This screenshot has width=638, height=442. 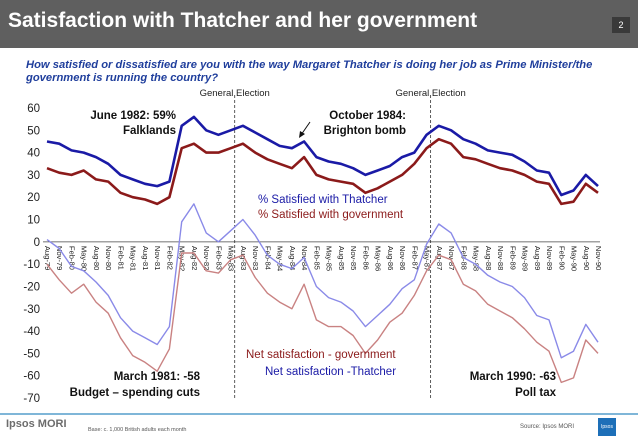 I want to click on x-tick-label: May-89, so click(x=525, y=258).